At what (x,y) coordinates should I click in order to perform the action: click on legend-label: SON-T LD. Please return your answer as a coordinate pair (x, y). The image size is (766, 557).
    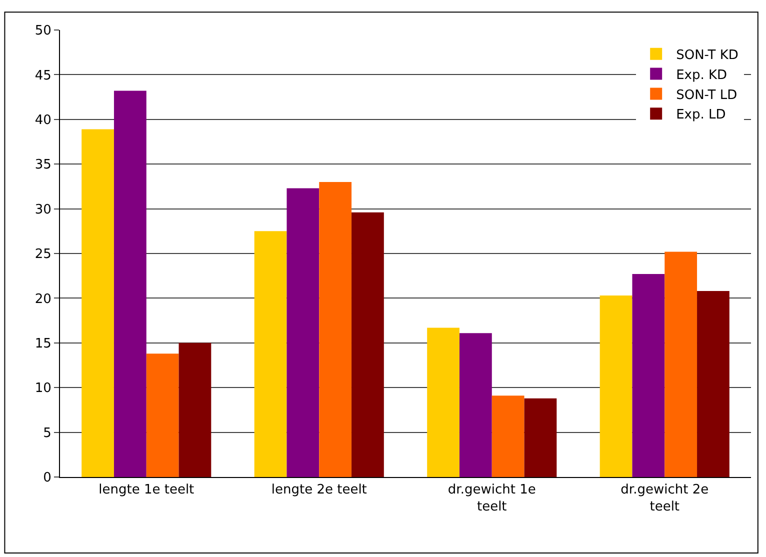
    Looking at the image, I should click on (707, 95).